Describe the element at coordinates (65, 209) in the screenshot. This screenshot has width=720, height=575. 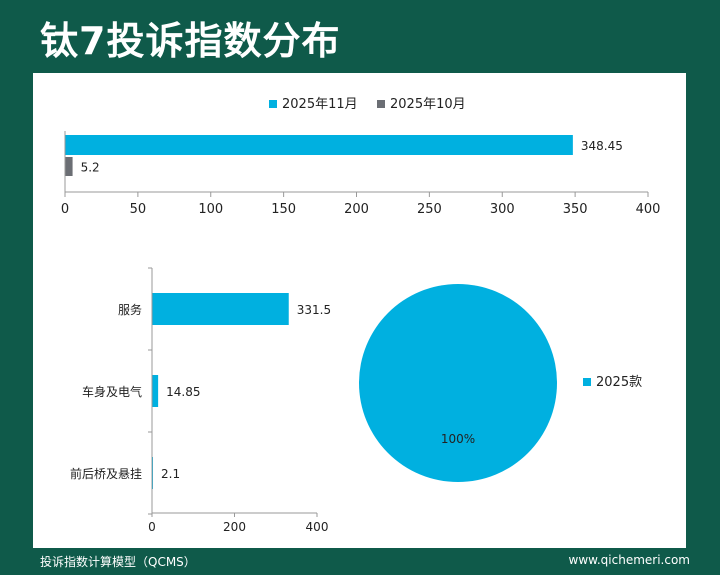
I see `x-tick-label-0: 0` at that location.